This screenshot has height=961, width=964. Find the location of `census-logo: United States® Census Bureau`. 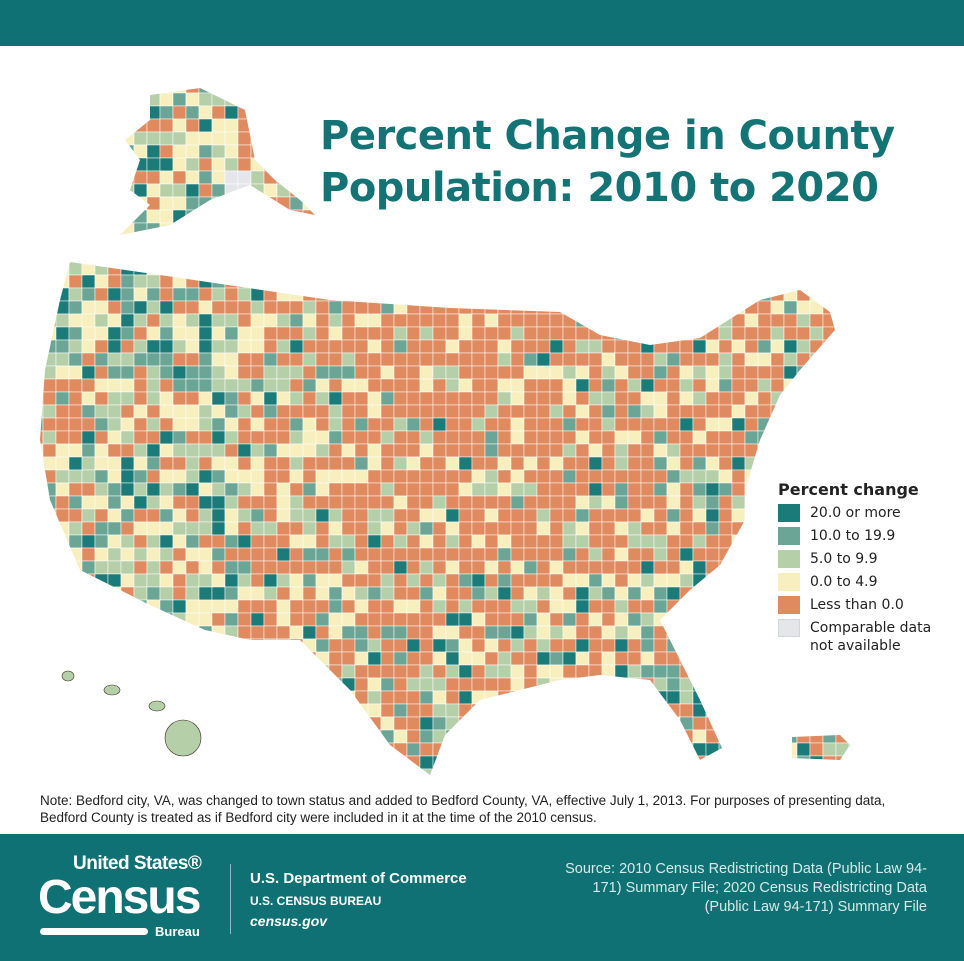

census-logo: United States® Census Bureau is located at coordinates (128, 898).